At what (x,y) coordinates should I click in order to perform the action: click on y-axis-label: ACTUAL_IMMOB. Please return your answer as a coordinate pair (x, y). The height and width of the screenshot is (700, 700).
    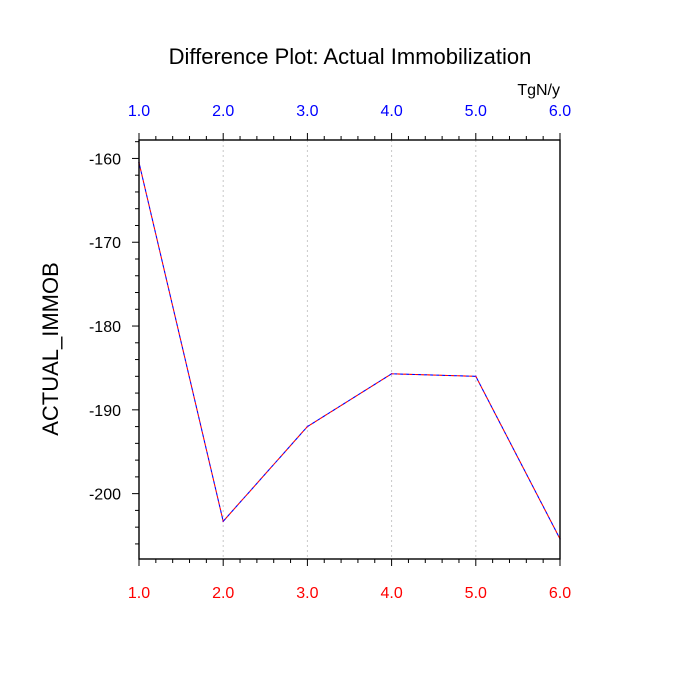
    Looking at the image, I should click on (50, 349).